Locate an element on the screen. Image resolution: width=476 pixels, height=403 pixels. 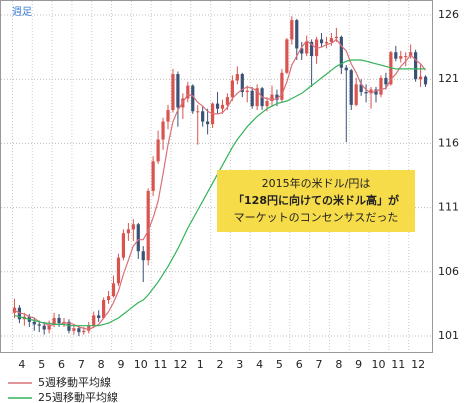
annotation-box is located at coordinates (316, 201).